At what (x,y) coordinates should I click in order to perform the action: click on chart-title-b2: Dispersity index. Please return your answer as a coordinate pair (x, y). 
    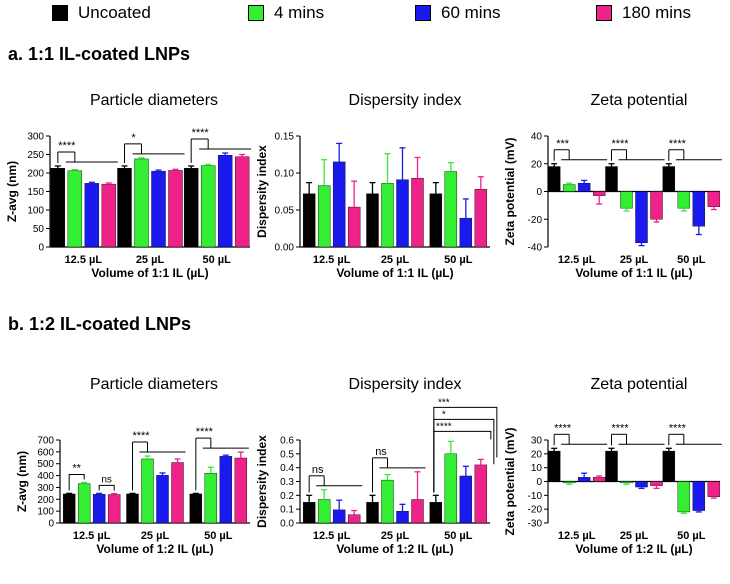
    Looking at the image, I should click on (405, 384).